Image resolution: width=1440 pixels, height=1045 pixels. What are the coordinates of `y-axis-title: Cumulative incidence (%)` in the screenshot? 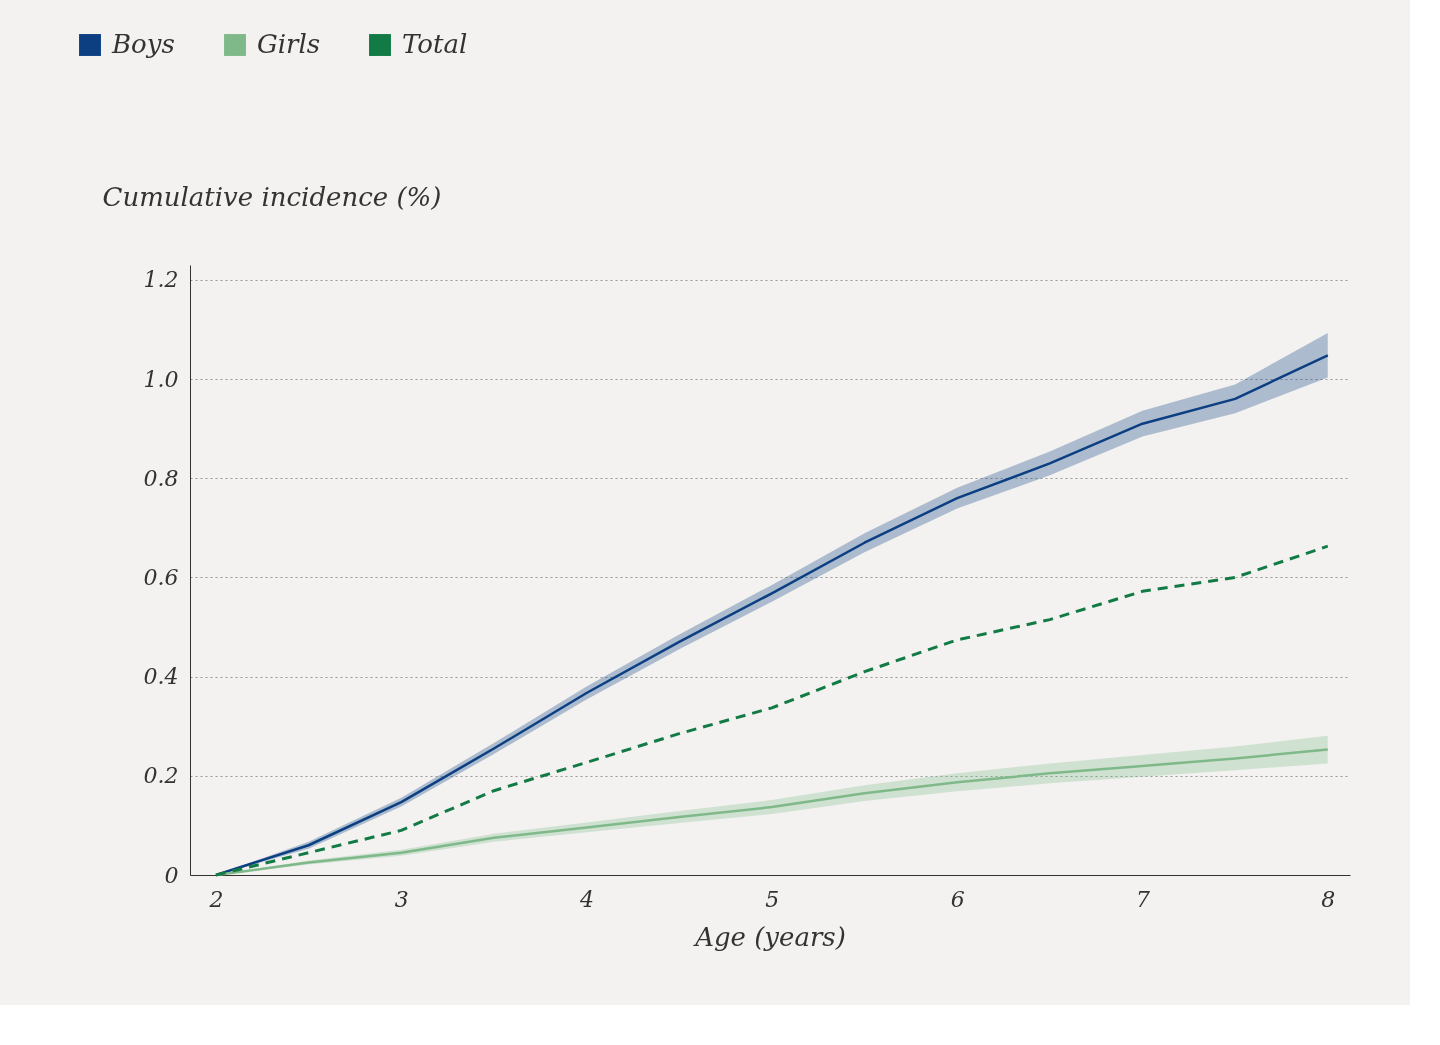 It's located at (272, 196).